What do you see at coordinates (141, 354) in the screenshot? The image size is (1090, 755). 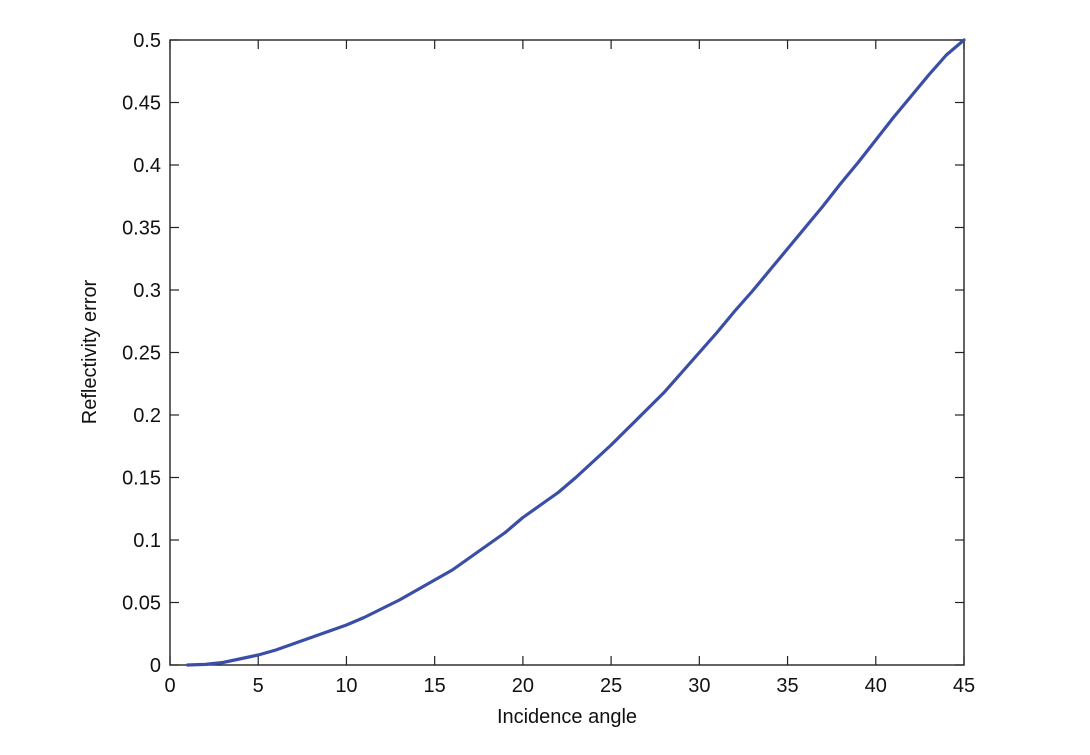 I see `y-tick-label: 0.25` at bounding box center [141, 354].